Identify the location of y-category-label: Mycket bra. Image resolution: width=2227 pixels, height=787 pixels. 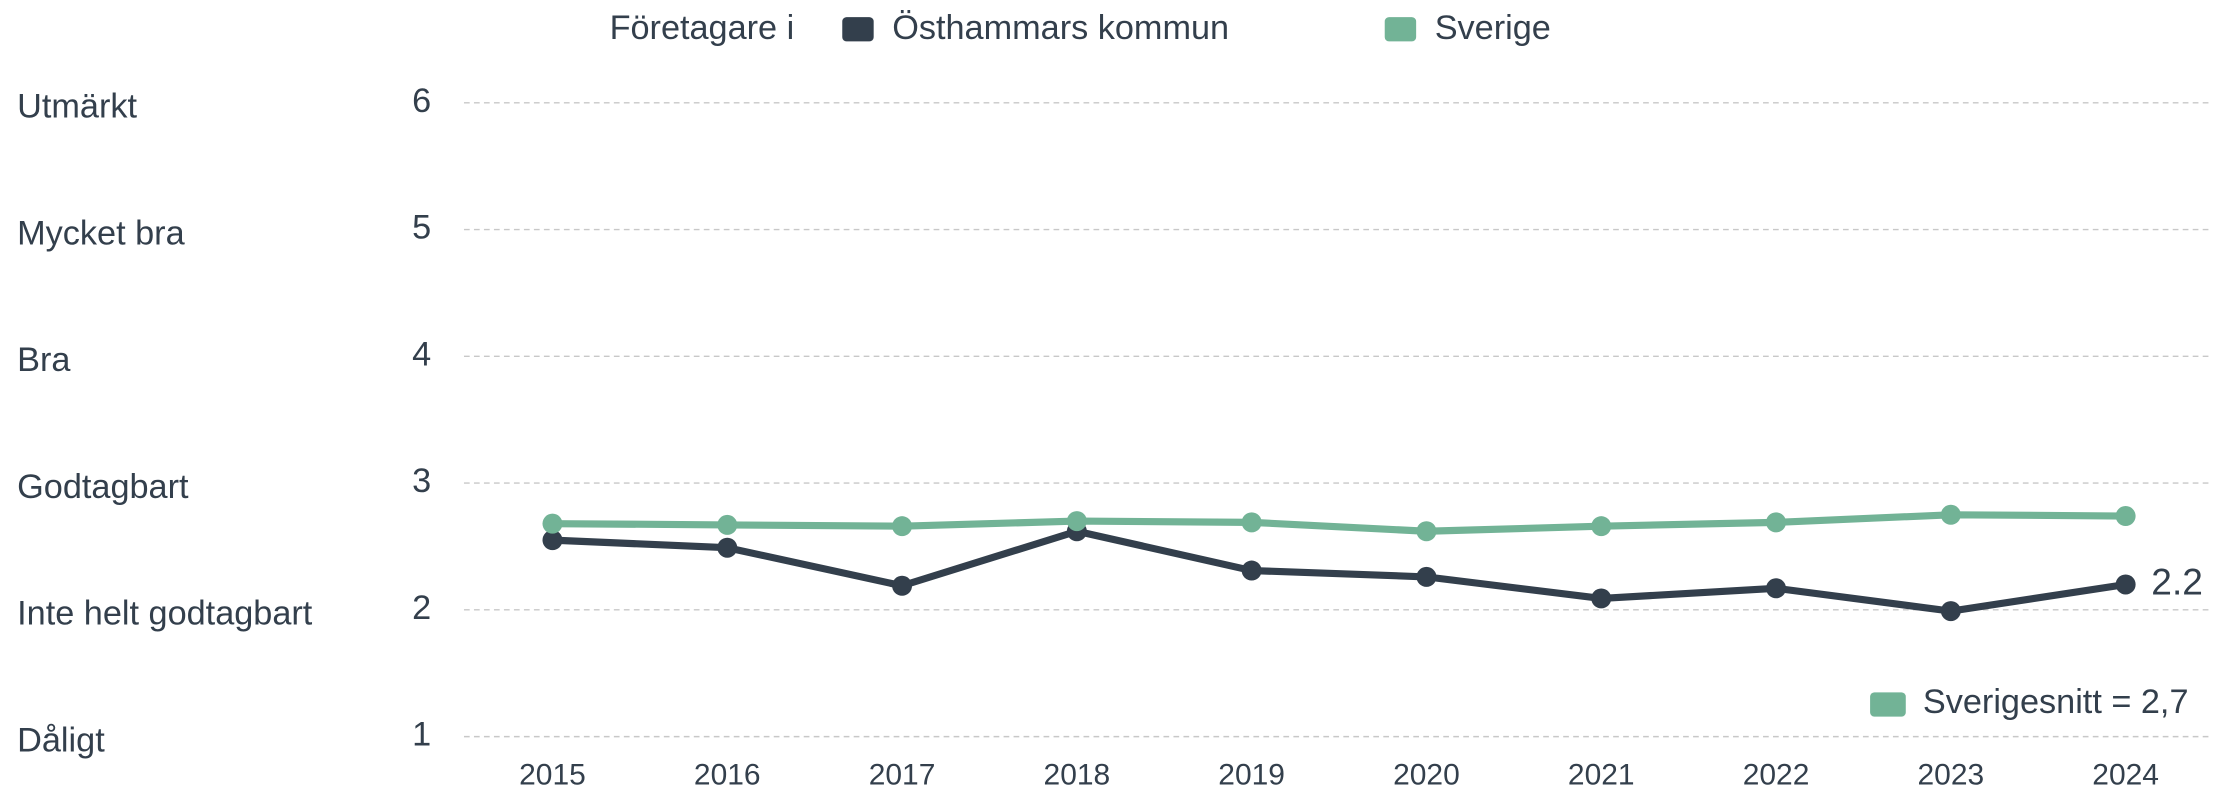
(101, 233).